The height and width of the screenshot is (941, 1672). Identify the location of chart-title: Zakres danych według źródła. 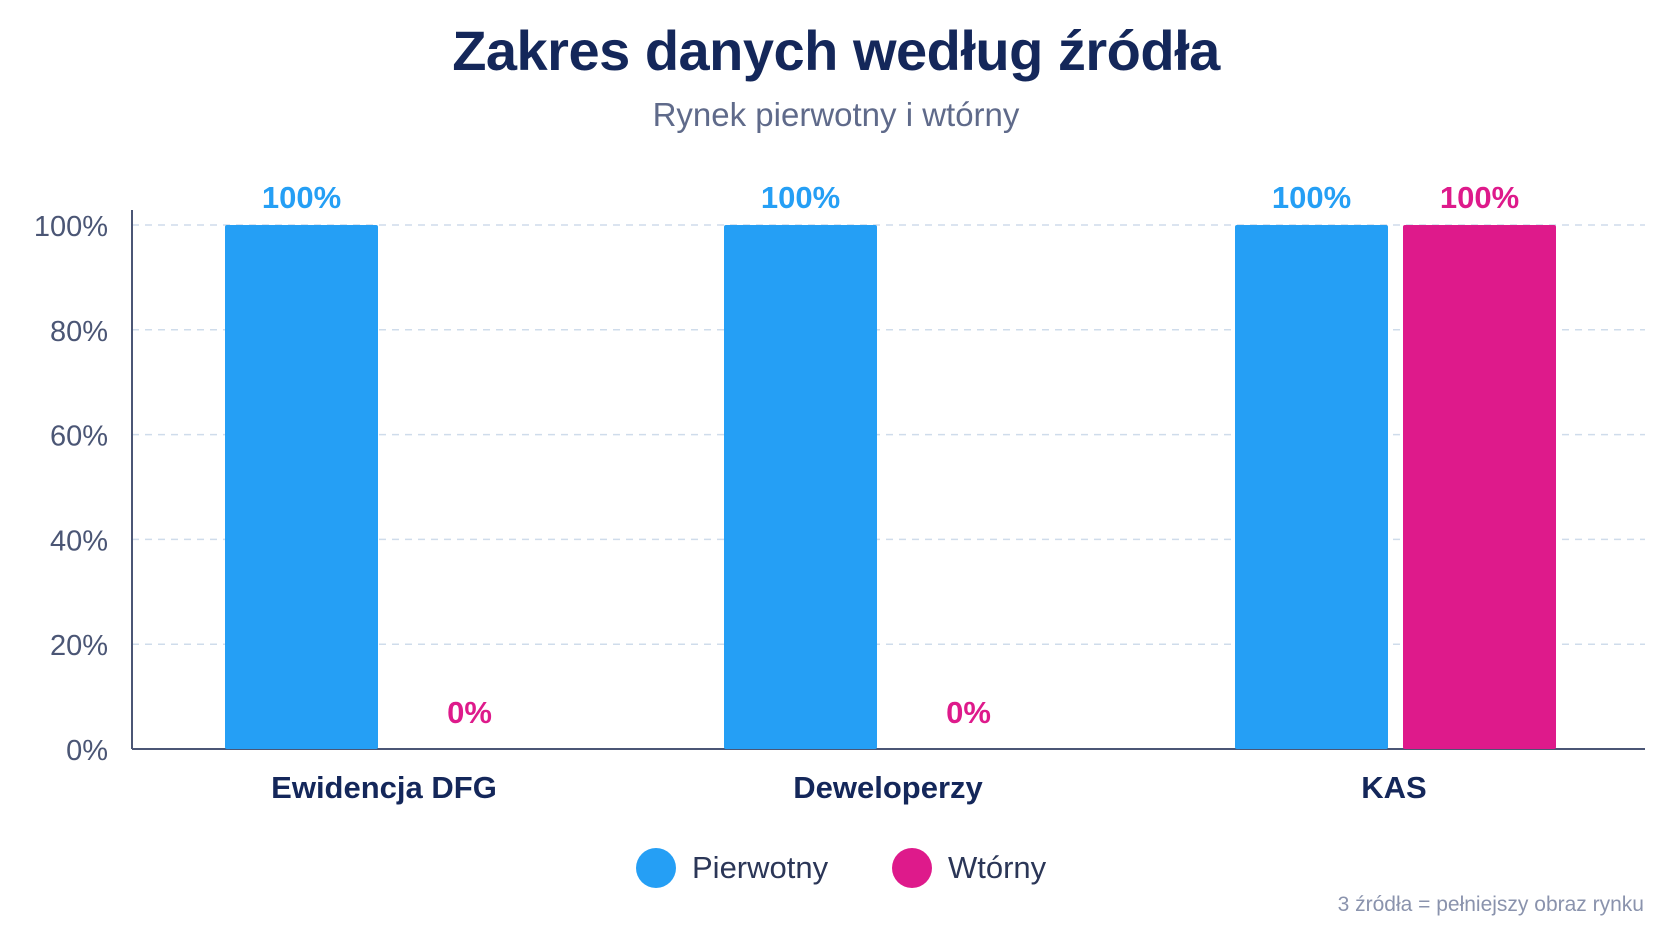
(836, 50).